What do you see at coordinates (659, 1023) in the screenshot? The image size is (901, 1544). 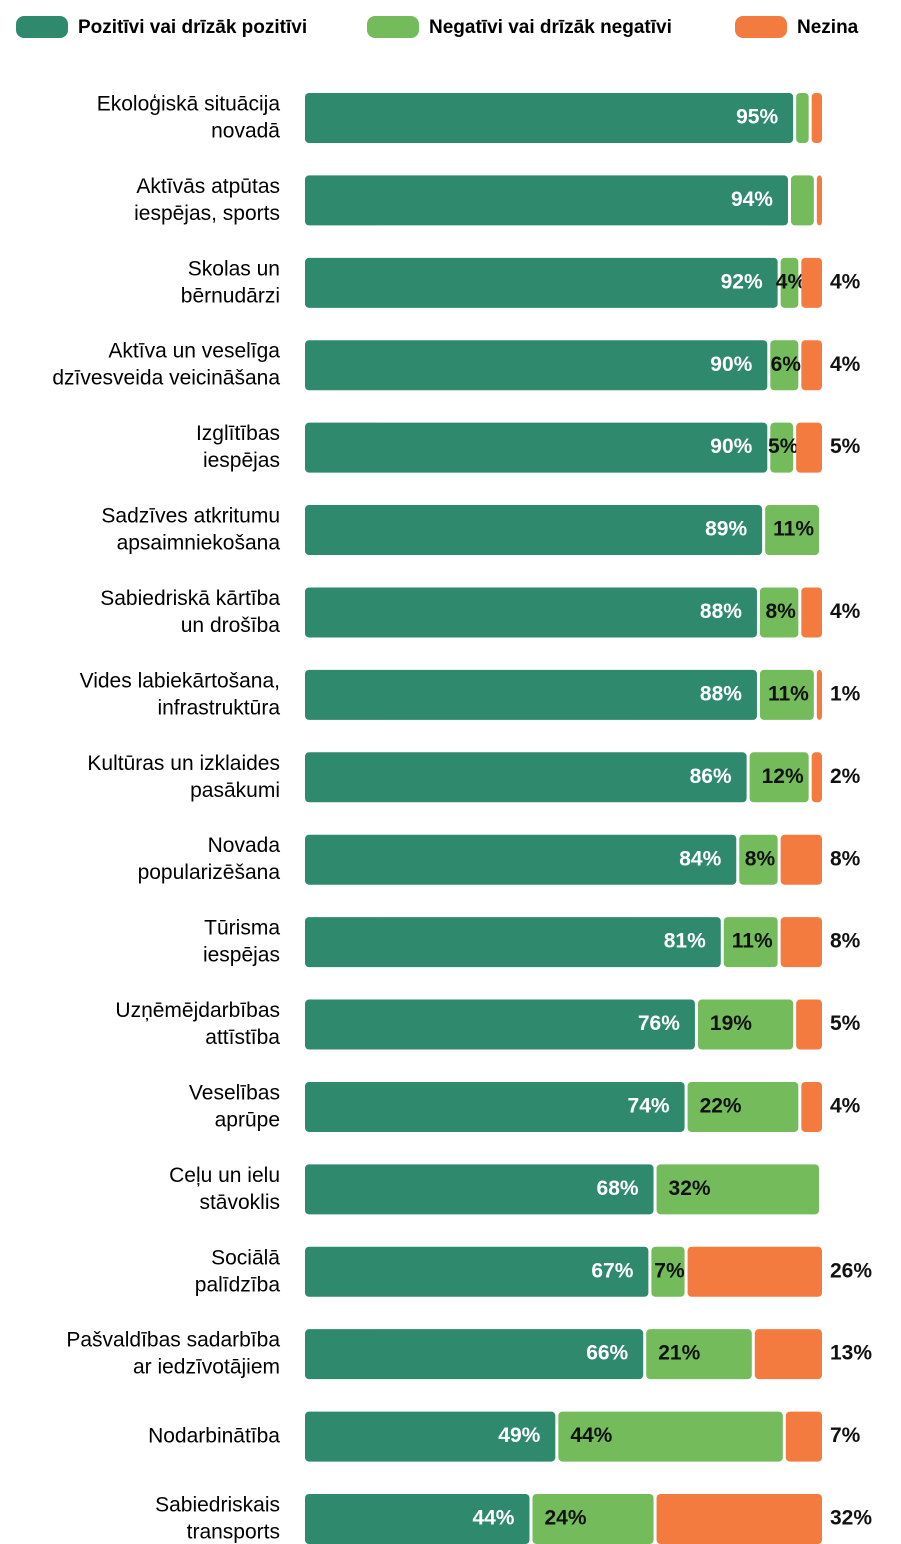 I see `value-label: 76%` at bounding box center [659, 1023].